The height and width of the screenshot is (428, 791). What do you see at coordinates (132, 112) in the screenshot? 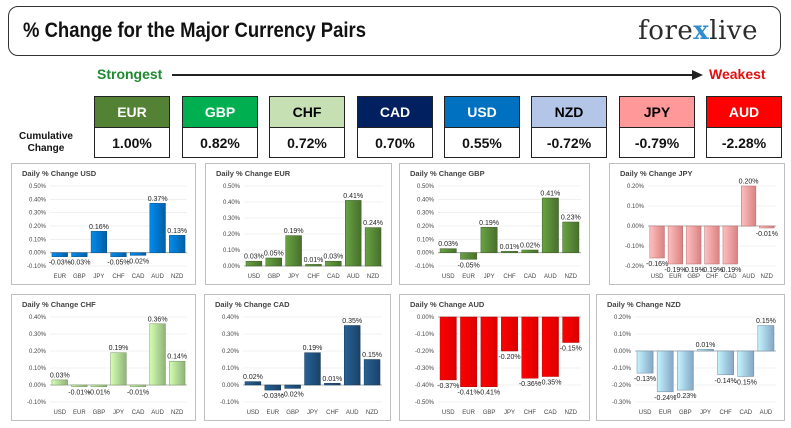
I see `currency-name: EUR` at bounding box center [132, 112].